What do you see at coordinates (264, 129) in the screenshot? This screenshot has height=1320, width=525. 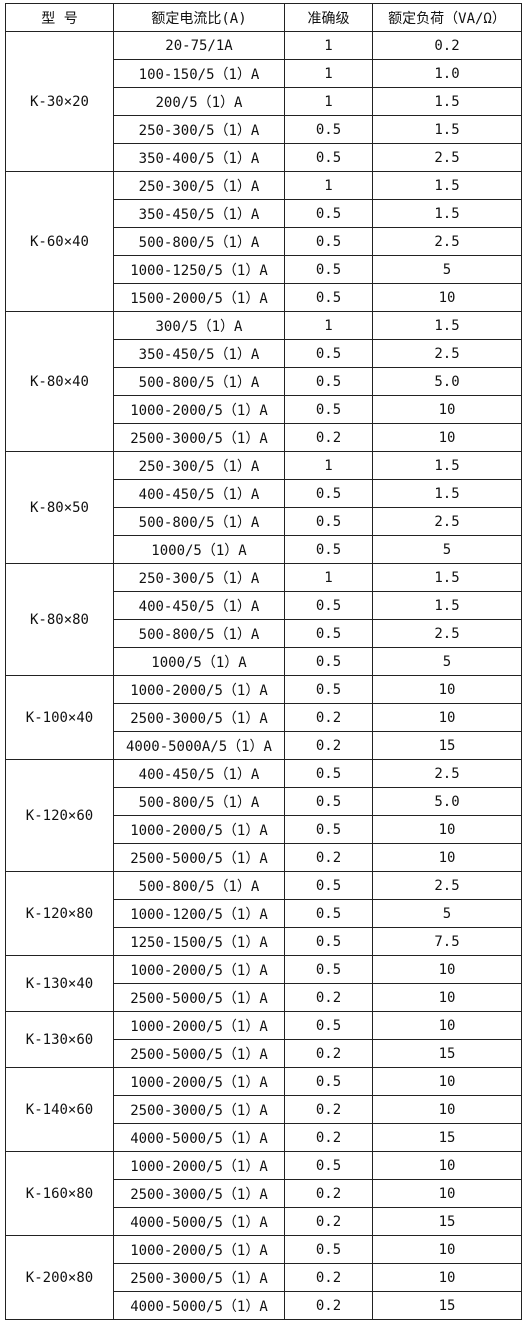 I see `table-row: 250-300/5（1）A 0.5 1.5` at bounding box center [264, 129].